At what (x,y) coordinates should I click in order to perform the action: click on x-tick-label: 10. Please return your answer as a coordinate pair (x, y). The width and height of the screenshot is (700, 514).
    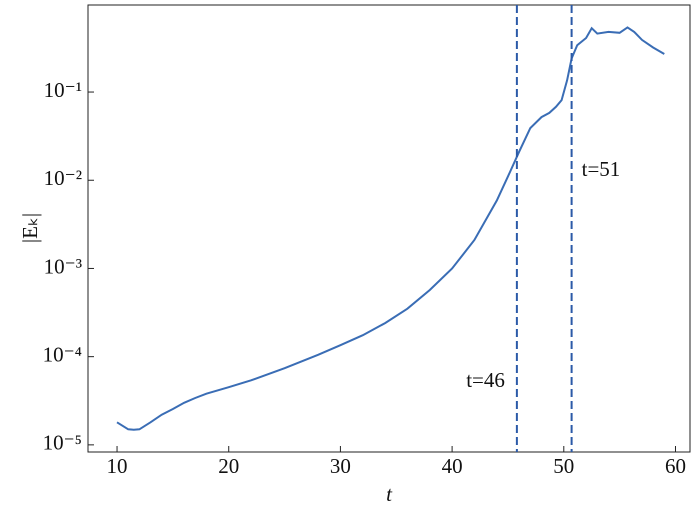
    Looking at the image, I should click on (117, 466).